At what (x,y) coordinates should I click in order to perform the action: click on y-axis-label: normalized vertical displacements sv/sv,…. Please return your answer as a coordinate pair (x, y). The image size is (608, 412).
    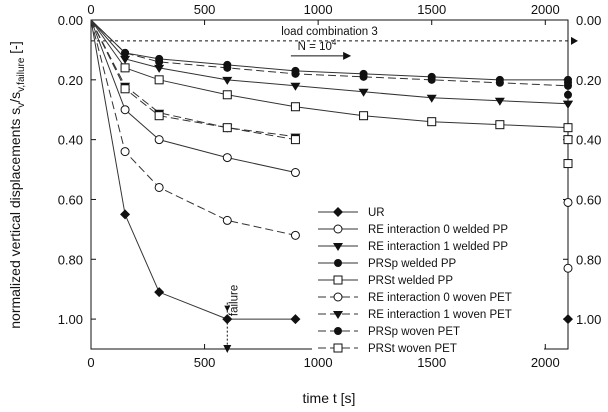
    Looking at the image, I should click on (17, 185).